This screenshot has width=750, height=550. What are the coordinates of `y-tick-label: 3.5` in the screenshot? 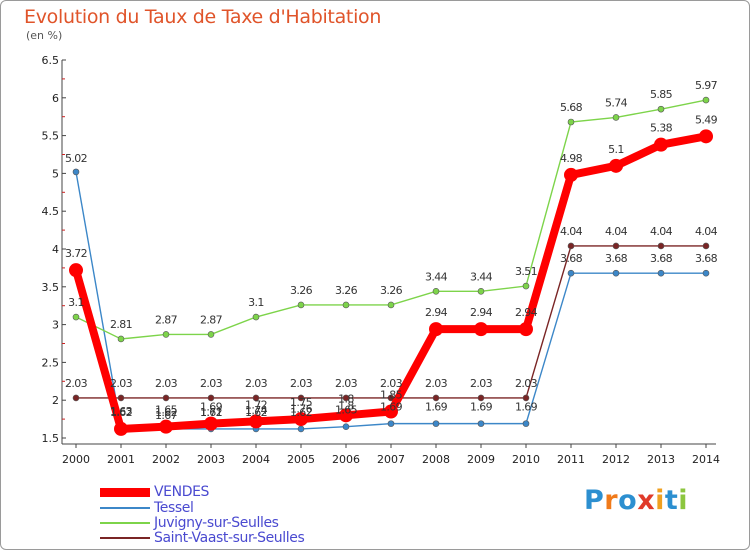 It's located at (51, 287).